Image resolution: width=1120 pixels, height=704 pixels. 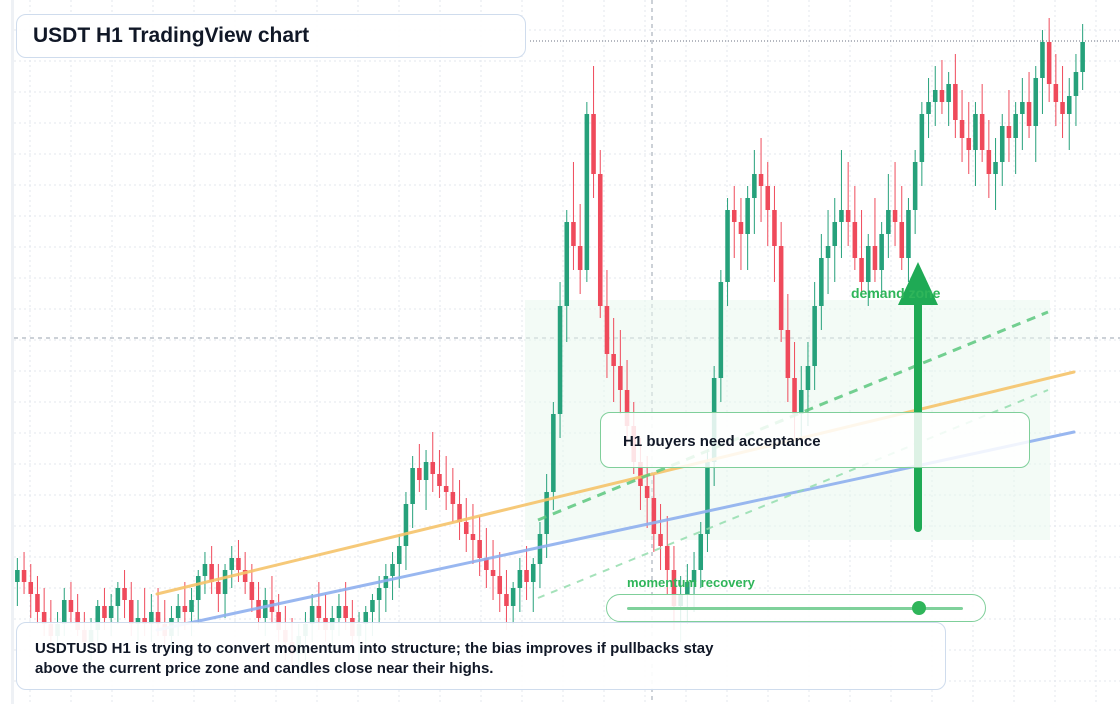 What do you see at coordinates (918, 283) in the screenshot?
I see `up-arrow-head` at bounding box center [918, 283].